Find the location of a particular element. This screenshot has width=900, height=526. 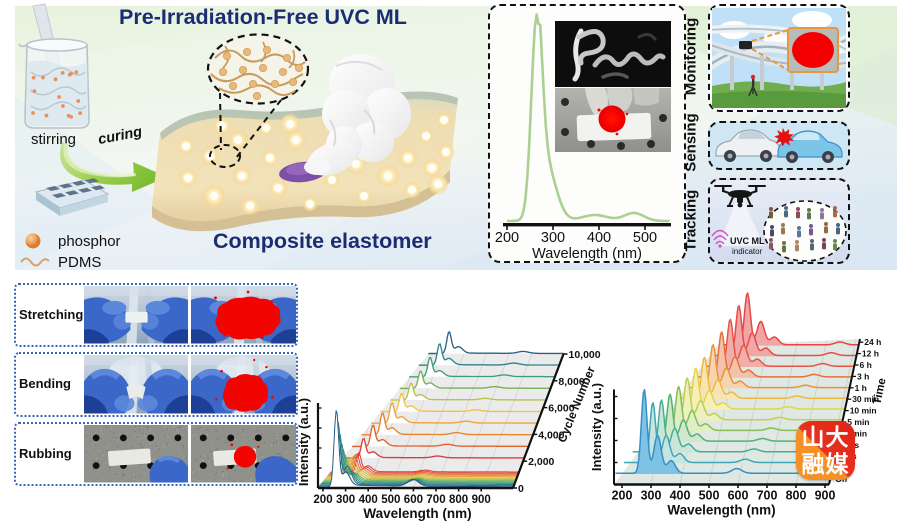

svg-text: 6,000 is located at coordinates (561, 409).